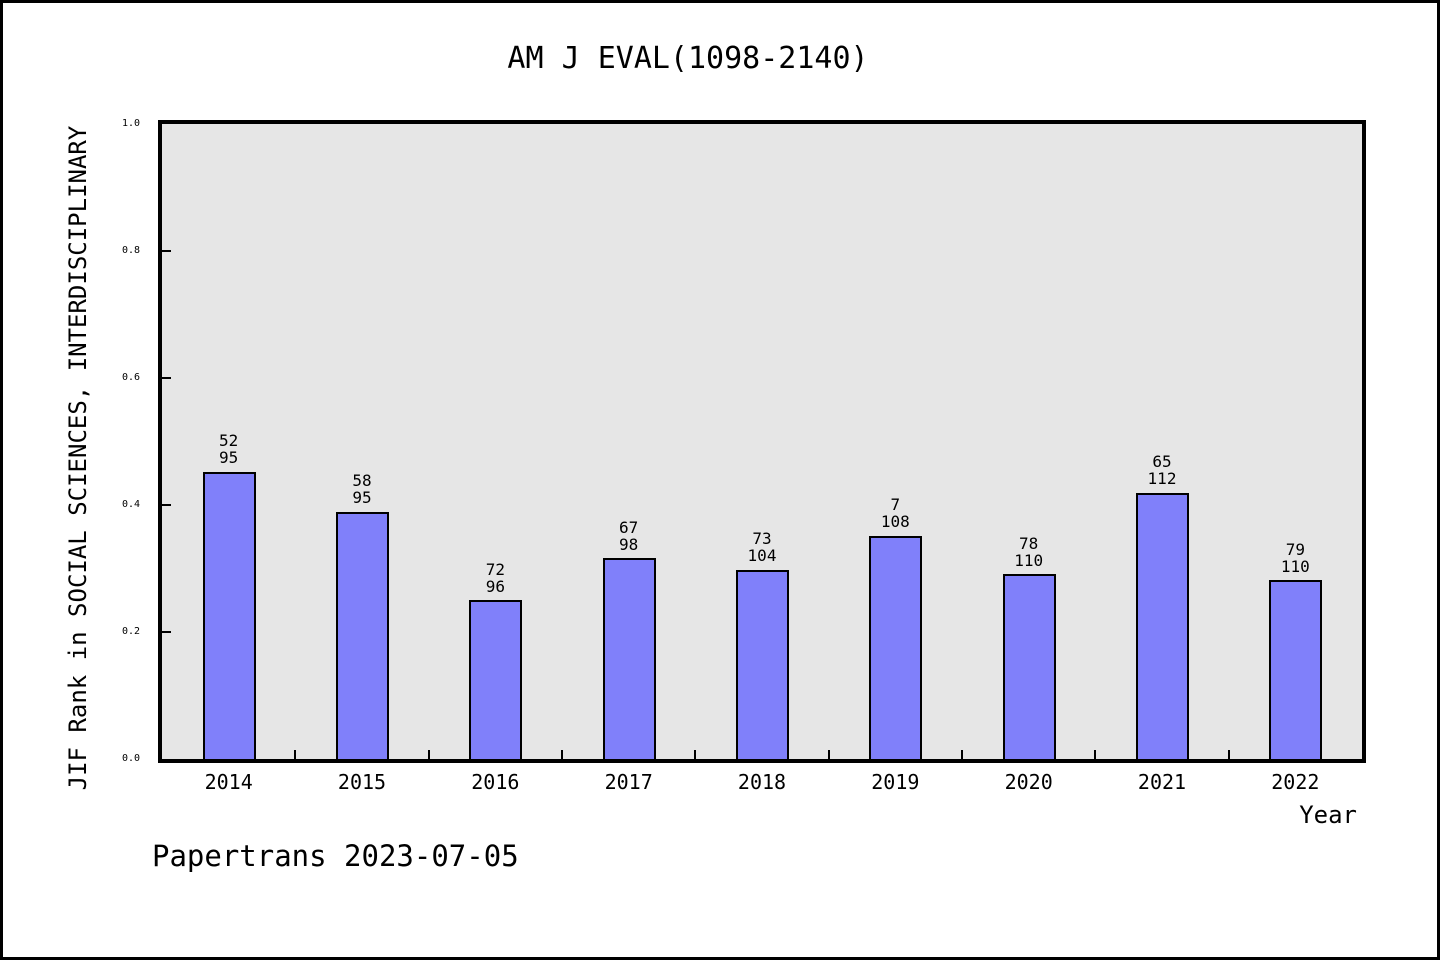 This screenshot has width=1440, height=960. Describe the element at coordinates (1162, 462) in the screenshot. I see `bar-rank-value: 65` at that location.